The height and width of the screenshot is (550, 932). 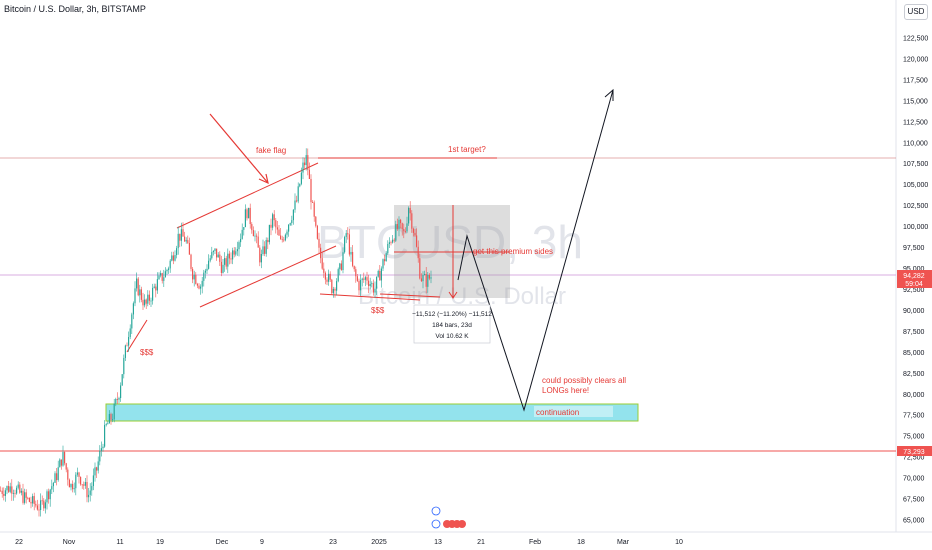 I want to click on time-tick-label: 10, so click(x=679, y=542).